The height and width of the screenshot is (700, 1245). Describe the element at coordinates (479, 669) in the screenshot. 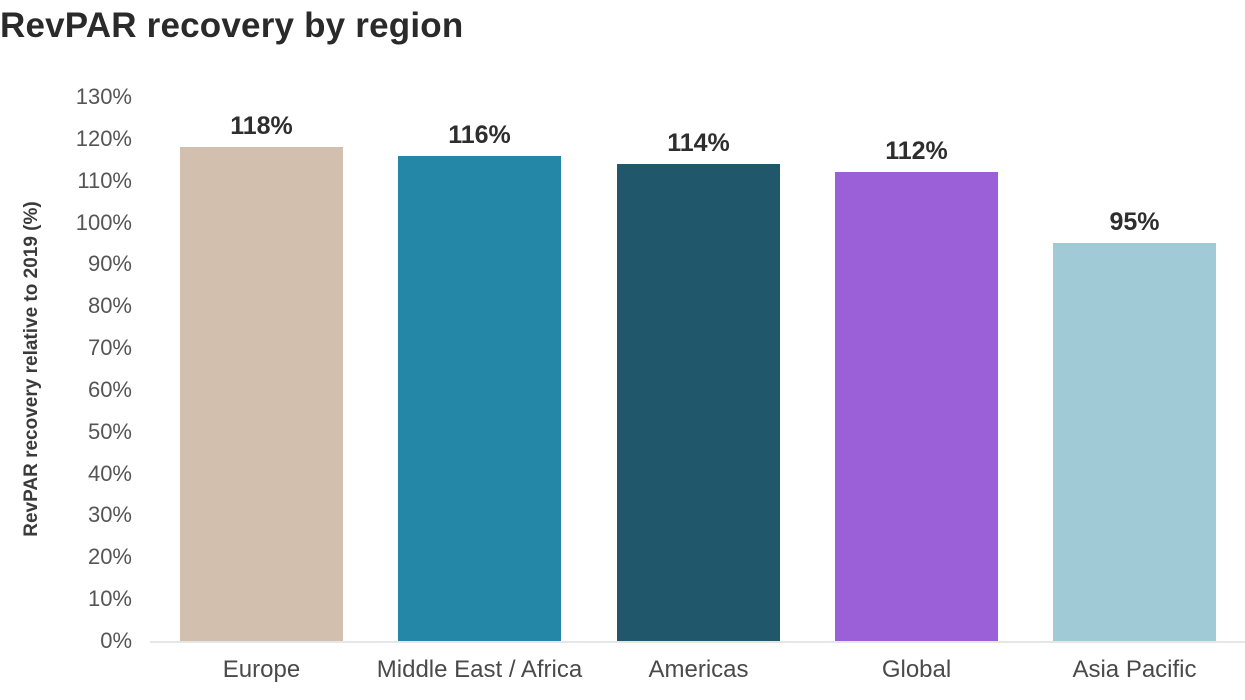

I see `x-category-label: Middle East / Africa` at that location.